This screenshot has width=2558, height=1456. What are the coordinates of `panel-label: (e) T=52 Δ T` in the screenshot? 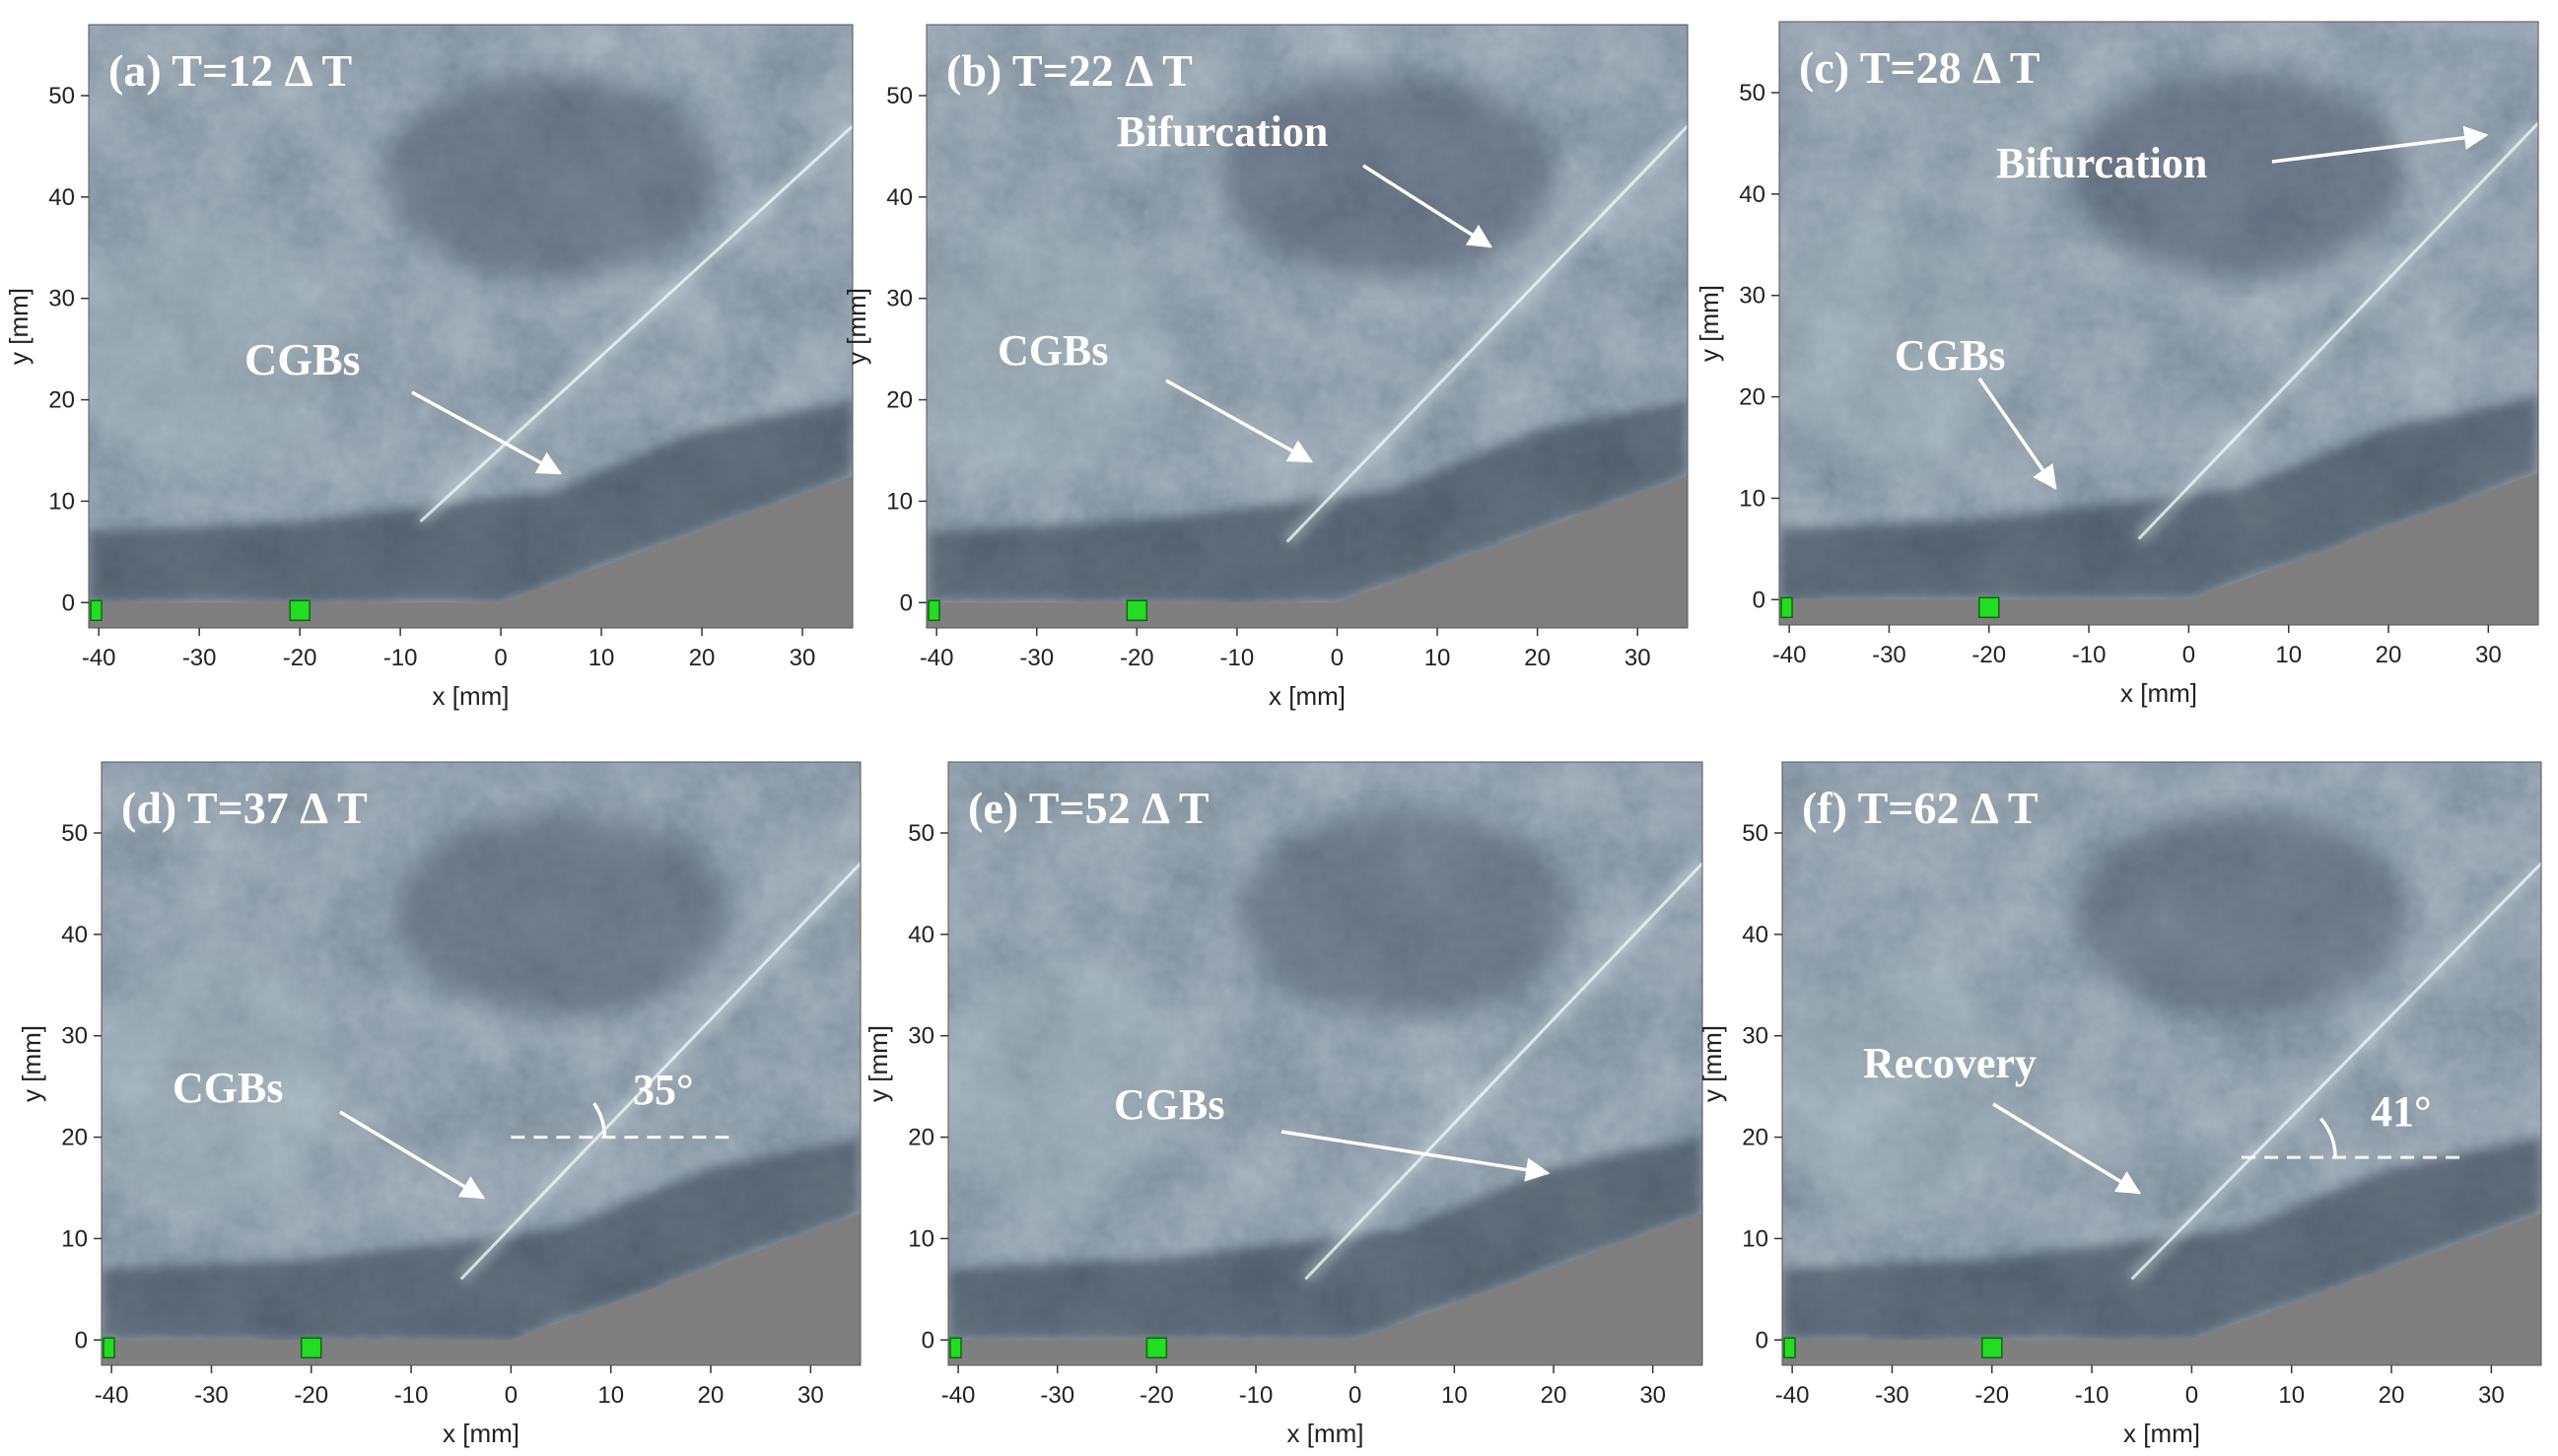 It's located at (1089, 808).